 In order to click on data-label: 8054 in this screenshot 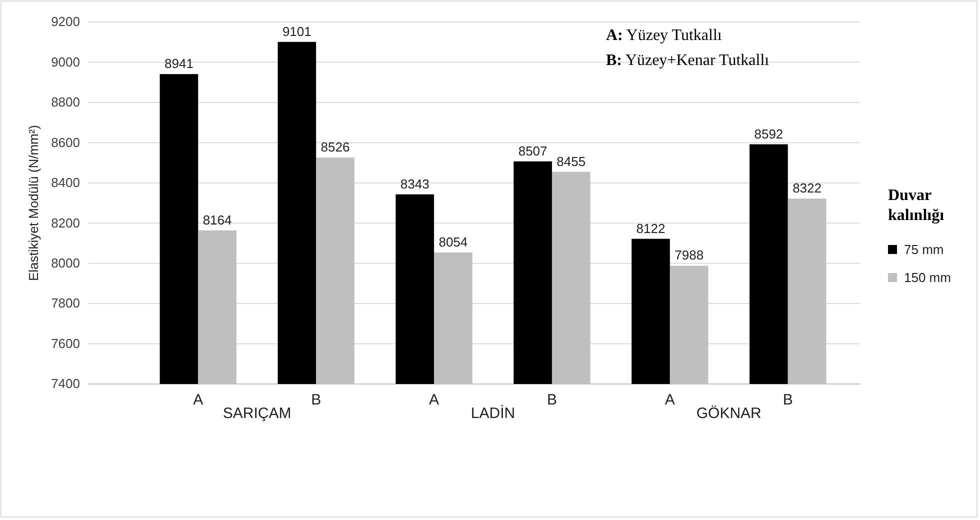, I will do `click(453, 242)`.